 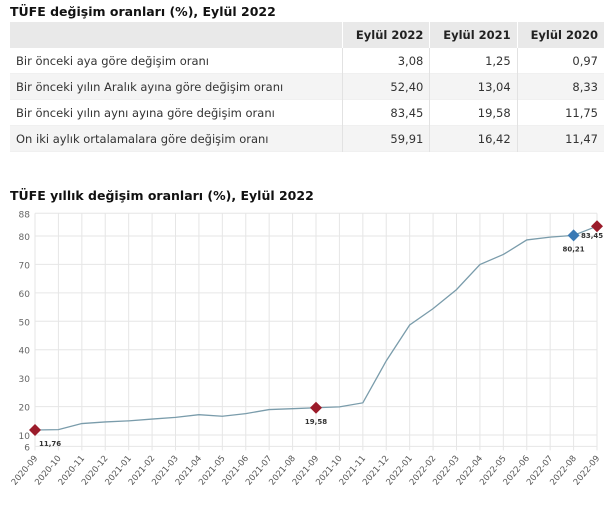 What do you see at coordinates (176, 35) in the screenshot?
I see `header-empty` at bounding box center [176, 35].